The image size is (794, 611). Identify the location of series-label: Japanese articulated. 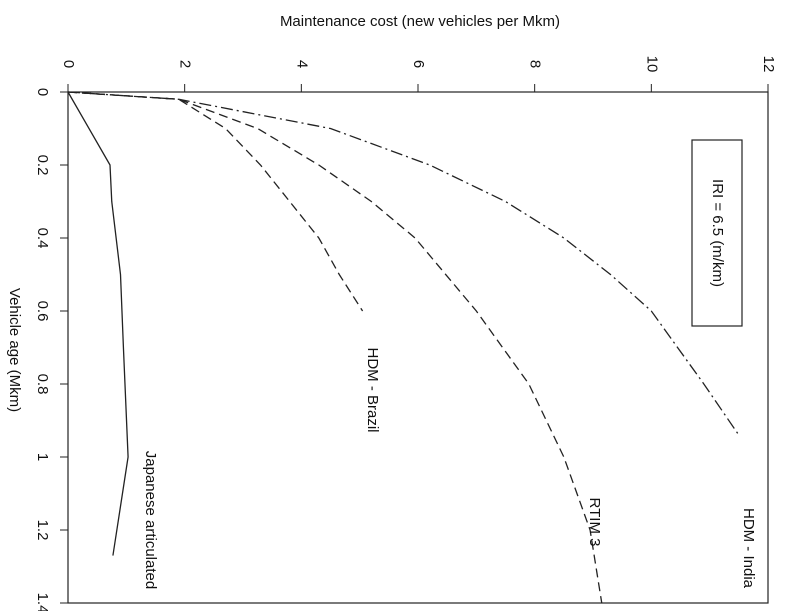
(150, 520).